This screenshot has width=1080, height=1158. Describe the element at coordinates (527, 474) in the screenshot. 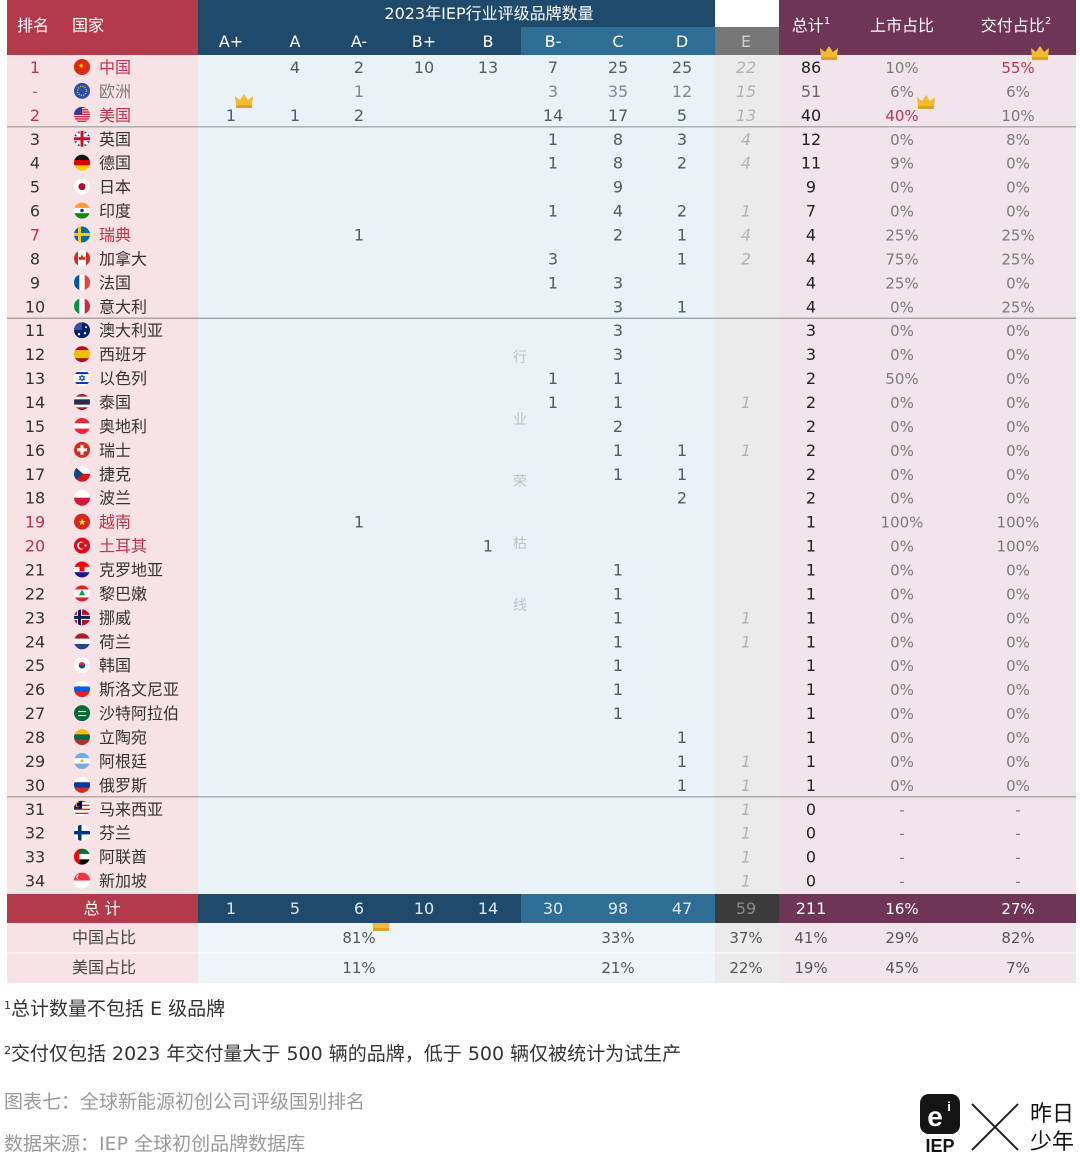

I see `table-row: 17 捷克 1 1 2 0% 0%` at that location.